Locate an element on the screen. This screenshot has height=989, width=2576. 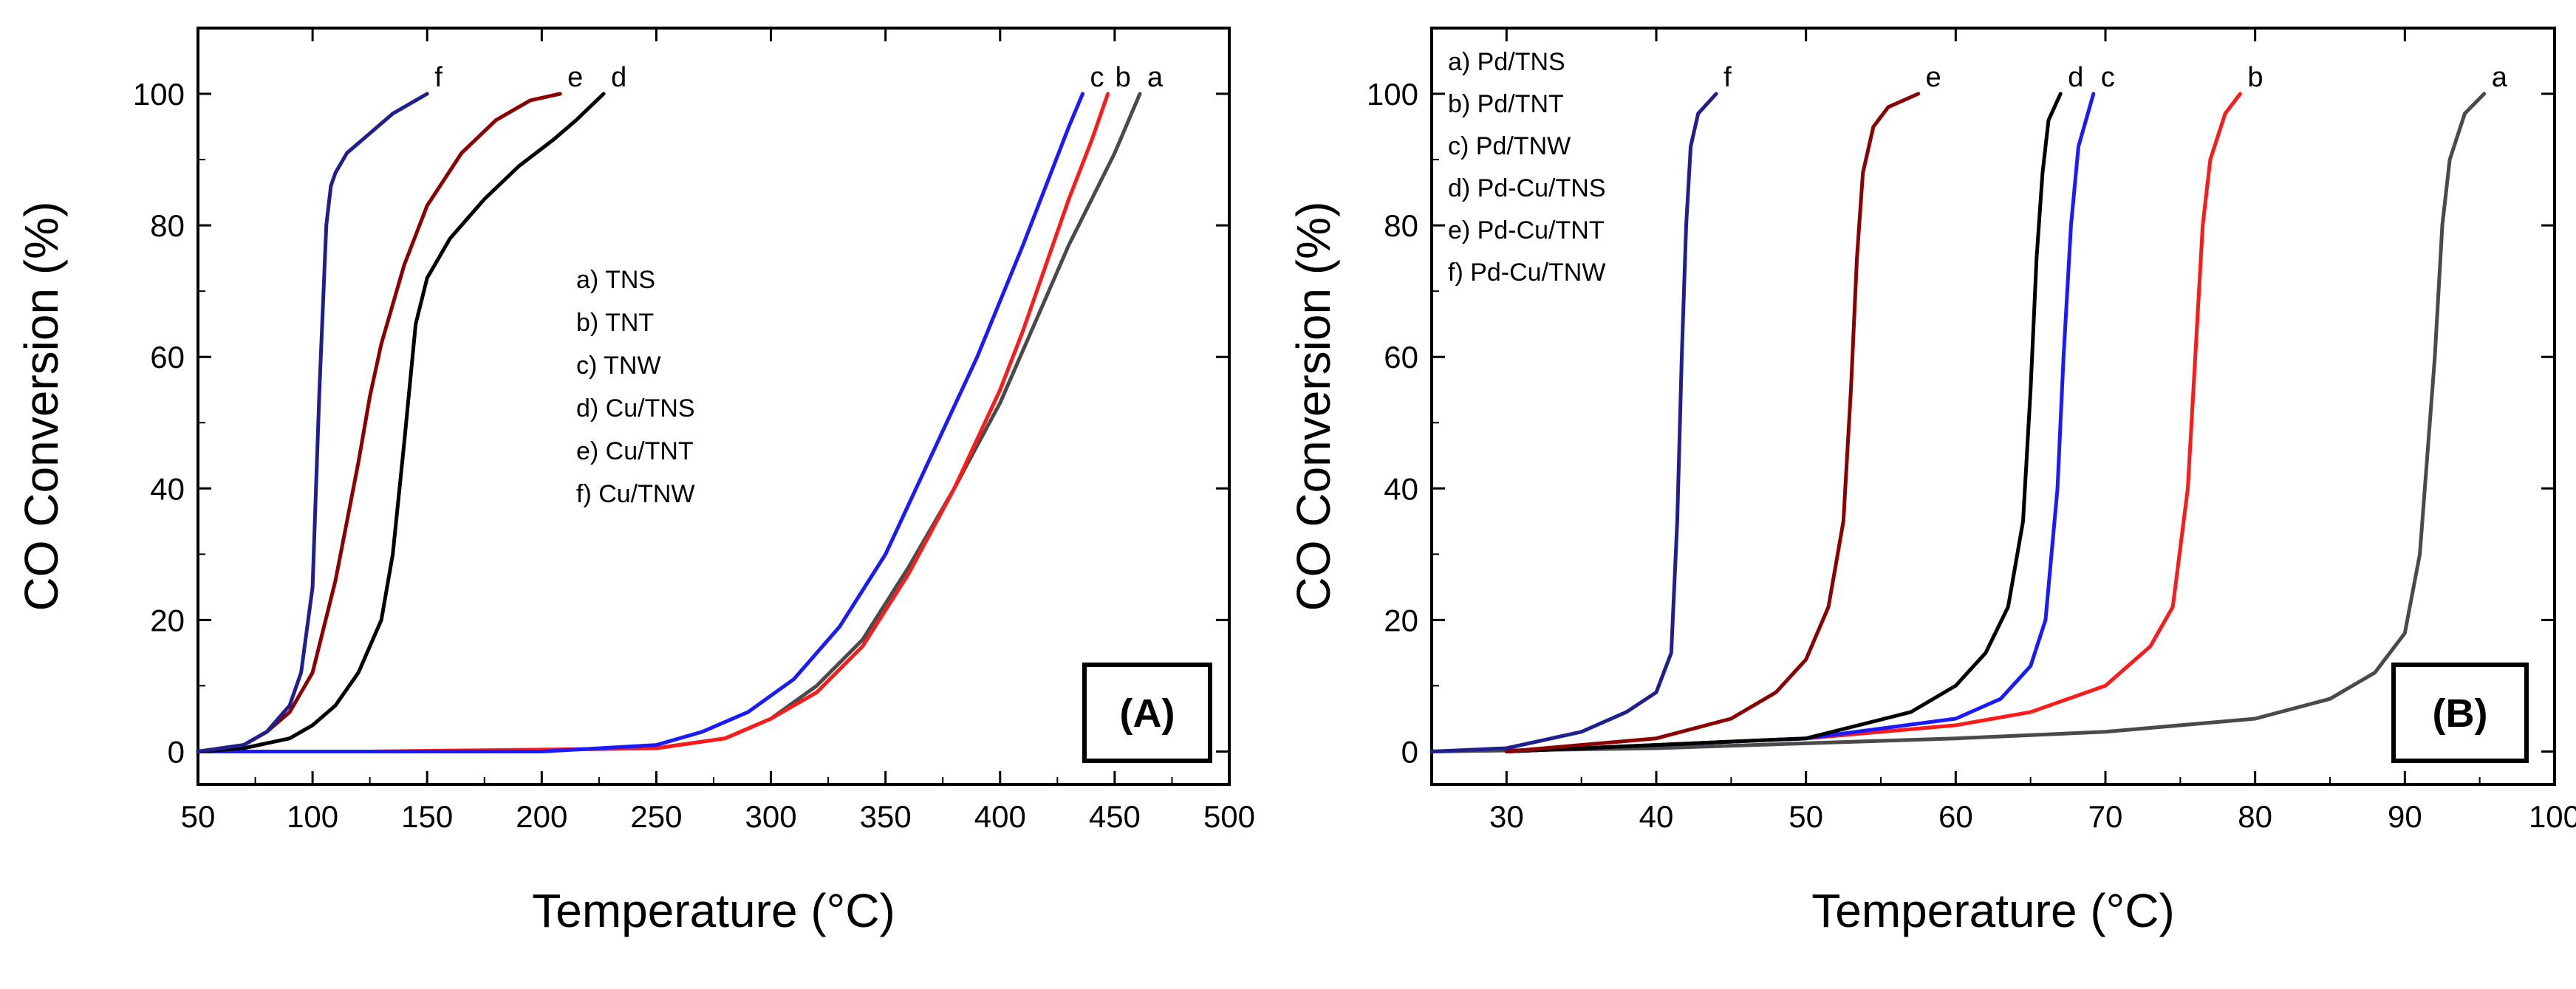
legend-entry: f) Pd-Cu/TNW is located at coordinates (1526, 273).